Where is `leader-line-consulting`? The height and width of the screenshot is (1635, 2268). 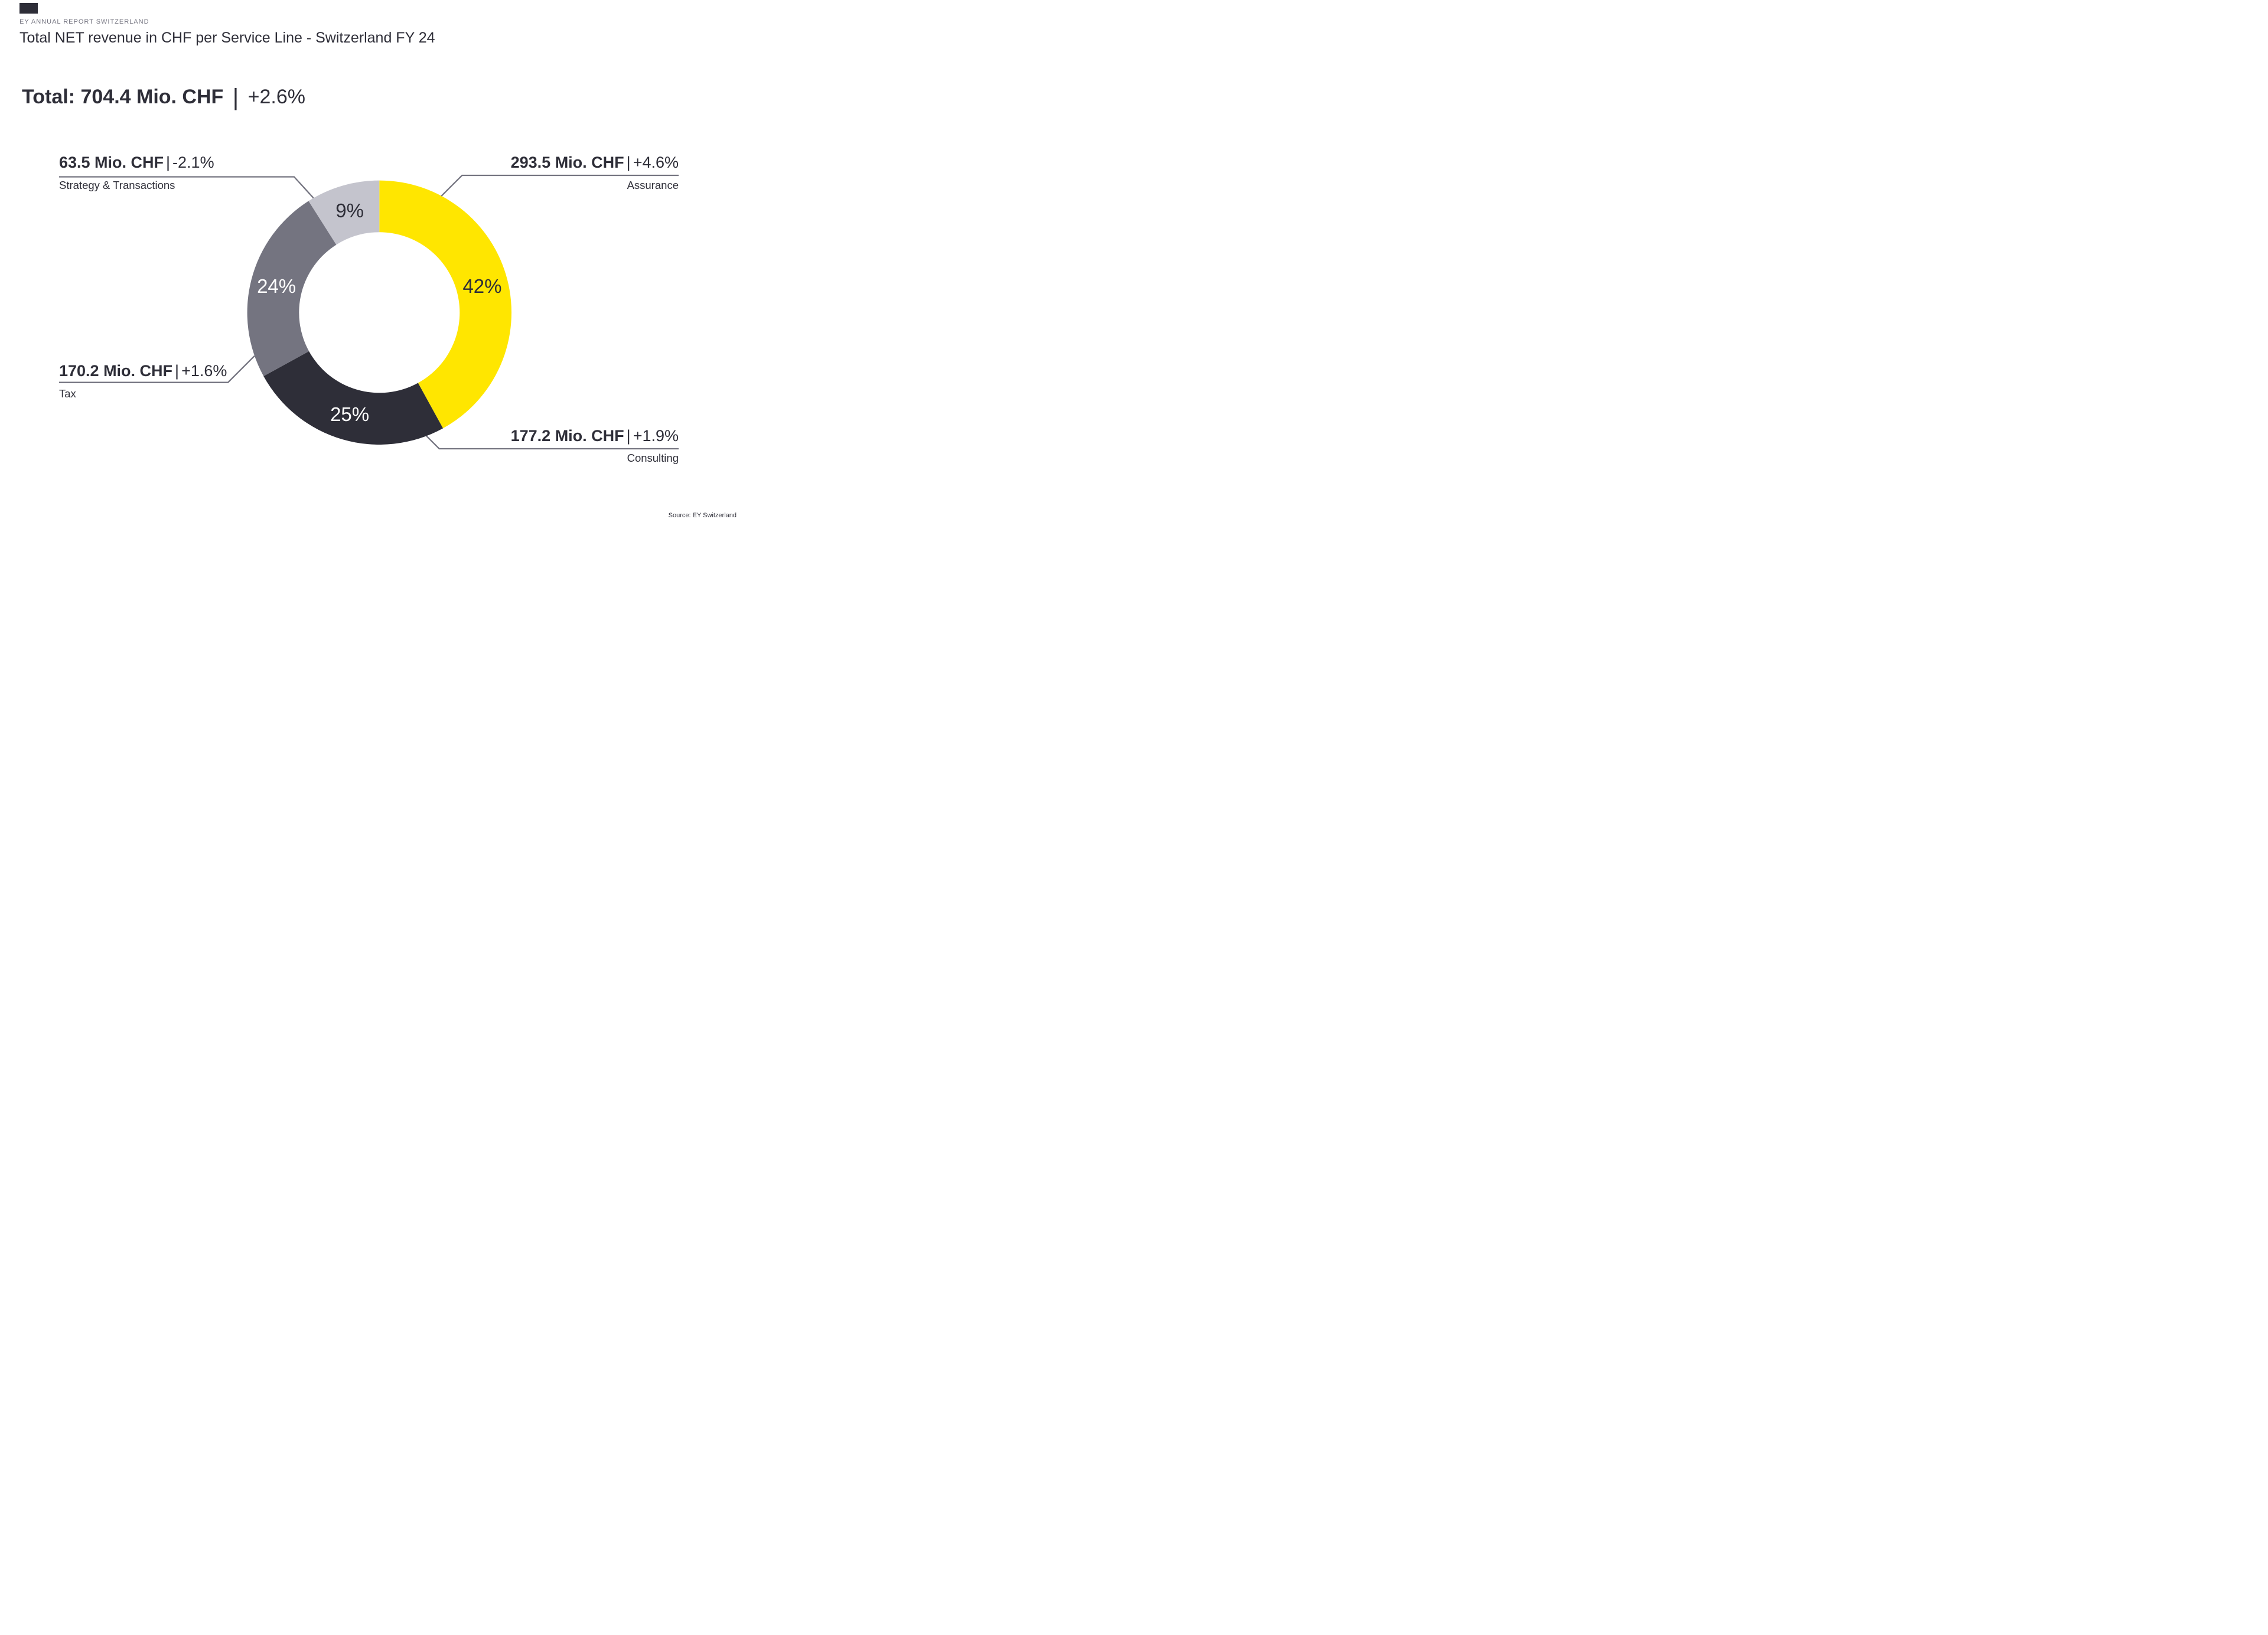
leader-line-consulting is located at coordinates (552, 442).